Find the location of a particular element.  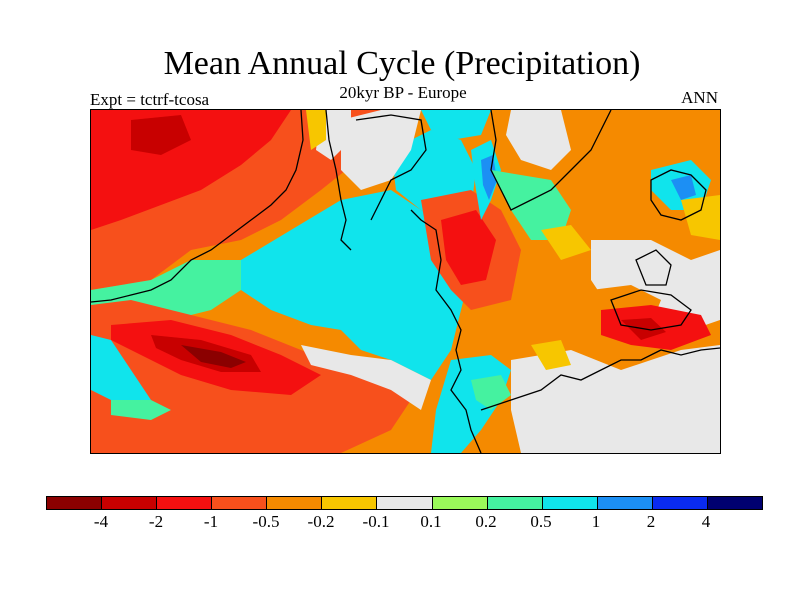

field-cyan-arctic is located at coordinates (456, 125).